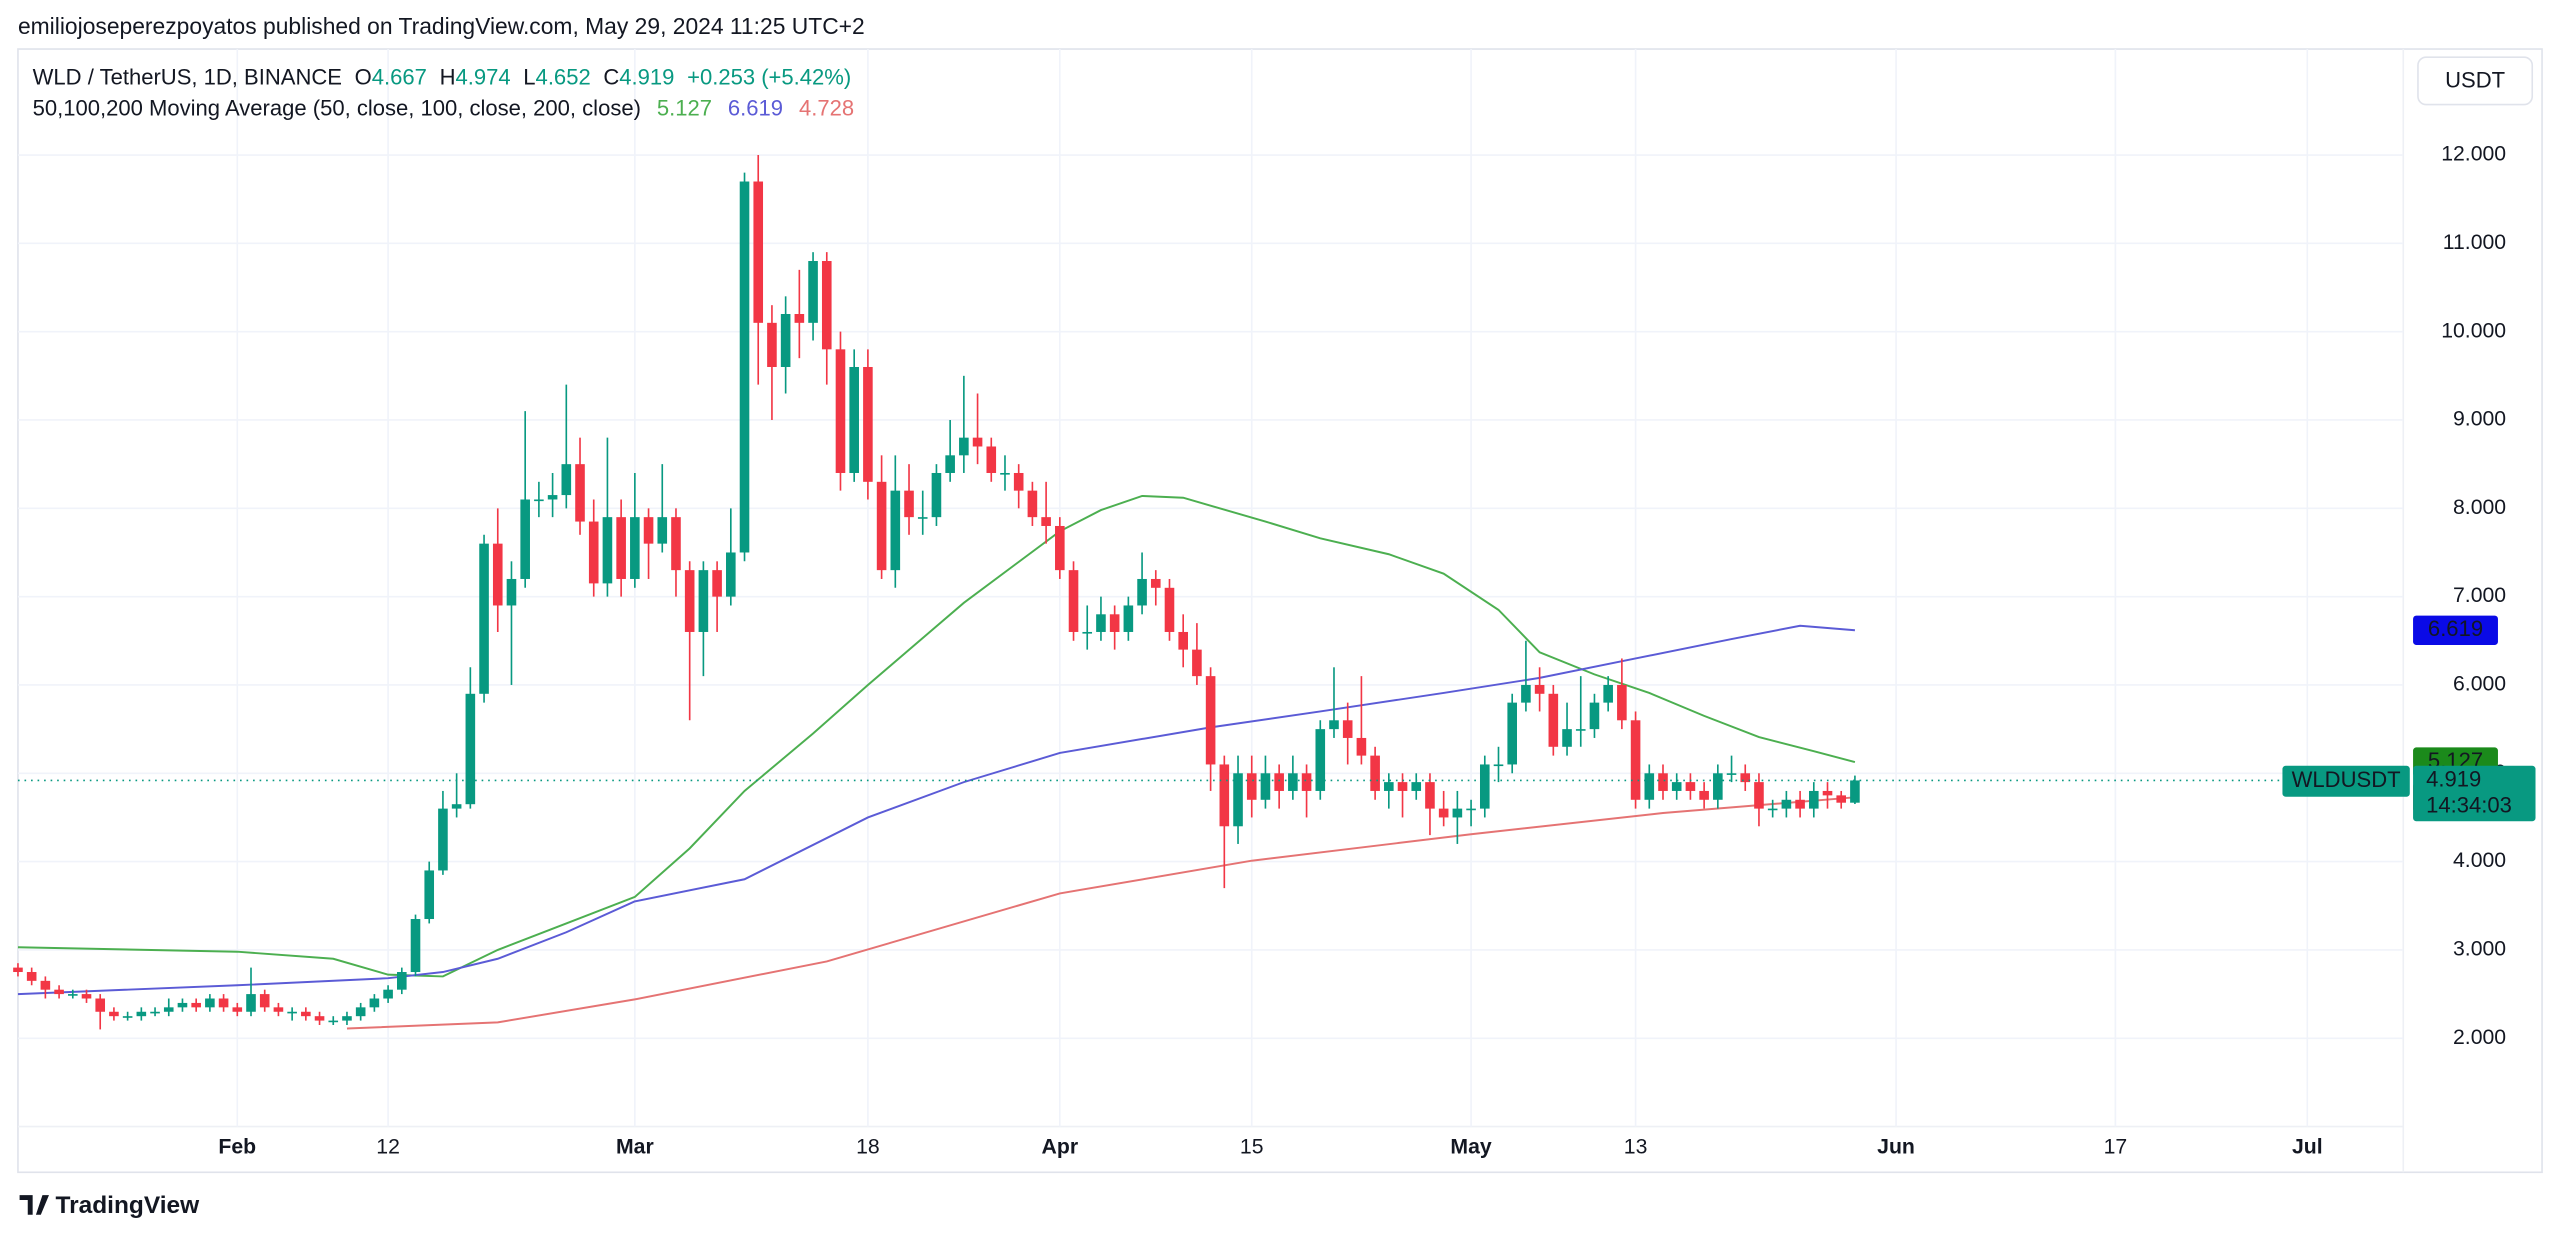  Describe the element at coordinates (2453, 778) in the screenshot. I see `last-price-label: 4.919` at that location.